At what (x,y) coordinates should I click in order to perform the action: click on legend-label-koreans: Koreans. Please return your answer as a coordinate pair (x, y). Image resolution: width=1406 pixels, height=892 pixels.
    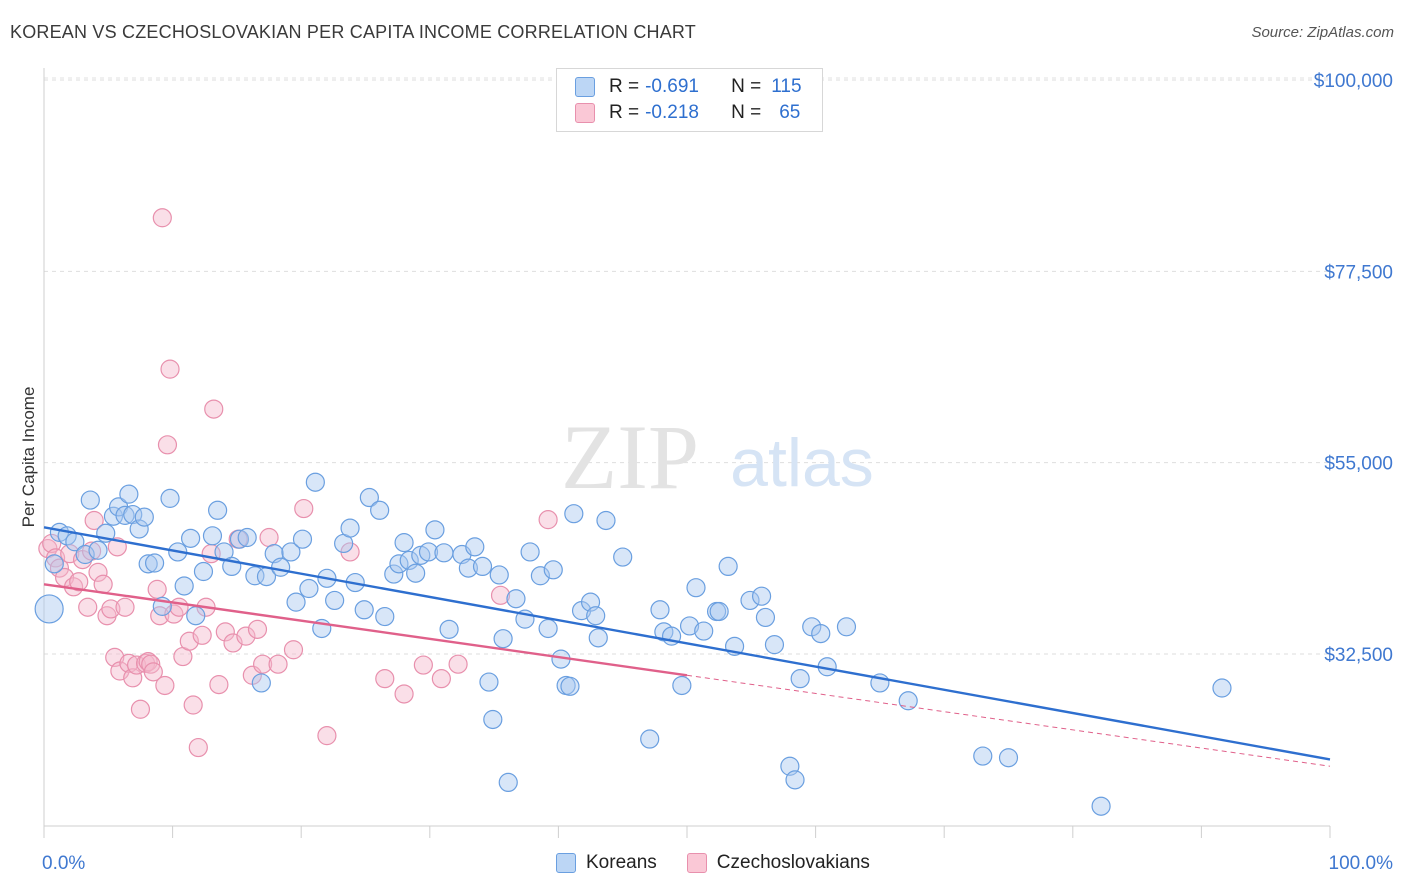
    Looking at the image, I should click on (621, 862).